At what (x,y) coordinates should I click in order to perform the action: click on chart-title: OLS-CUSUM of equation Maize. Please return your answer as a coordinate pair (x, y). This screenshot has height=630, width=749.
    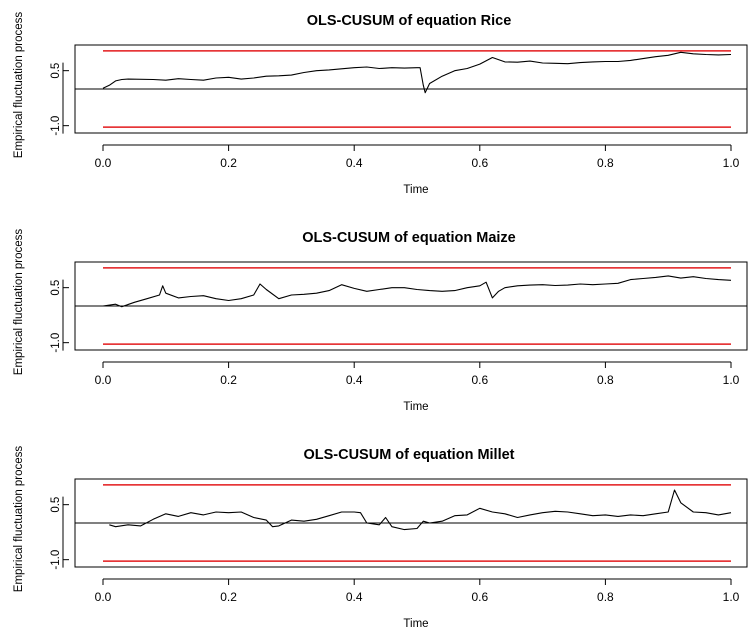
    Looking at the image, I should click on (408, 238).